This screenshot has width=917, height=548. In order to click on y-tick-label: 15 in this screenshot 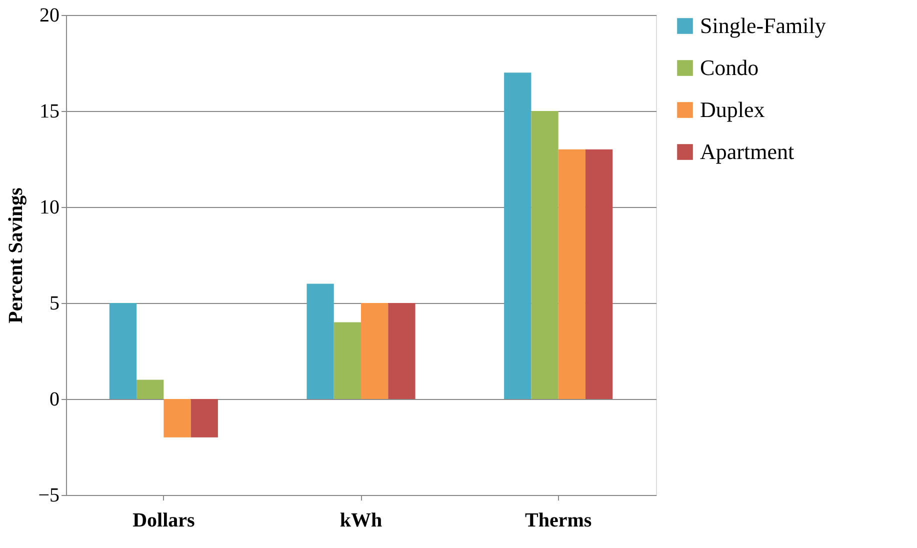, I will do `click(50, 111)`.